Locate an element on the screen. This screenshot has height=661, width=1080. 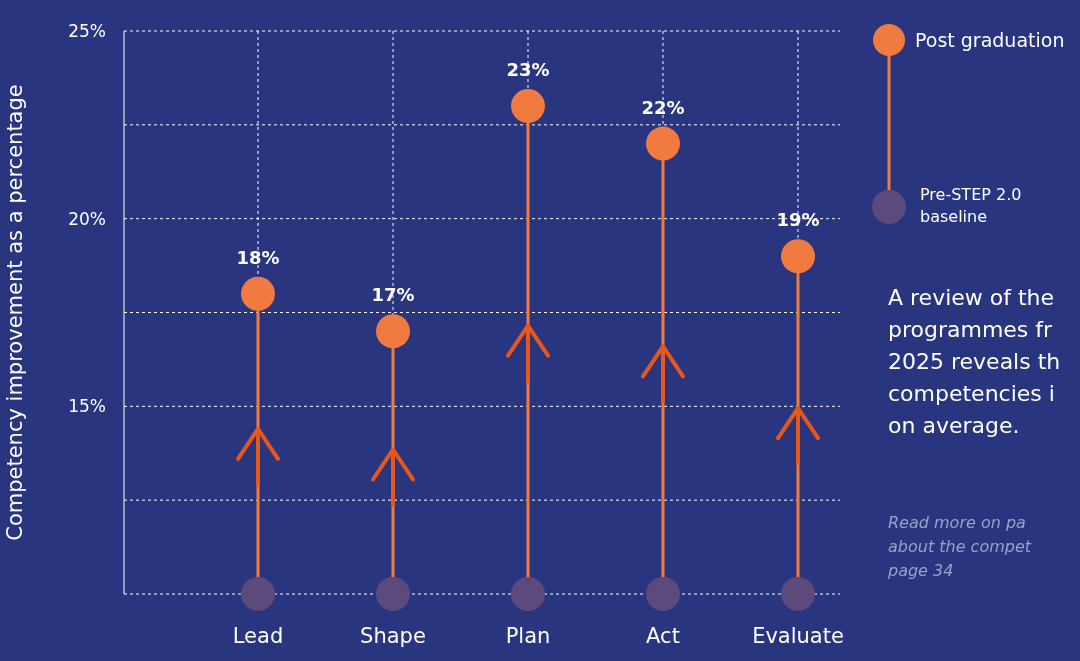
text: Read more on pa about the compet page 34 is located at coordinates (959, 546).